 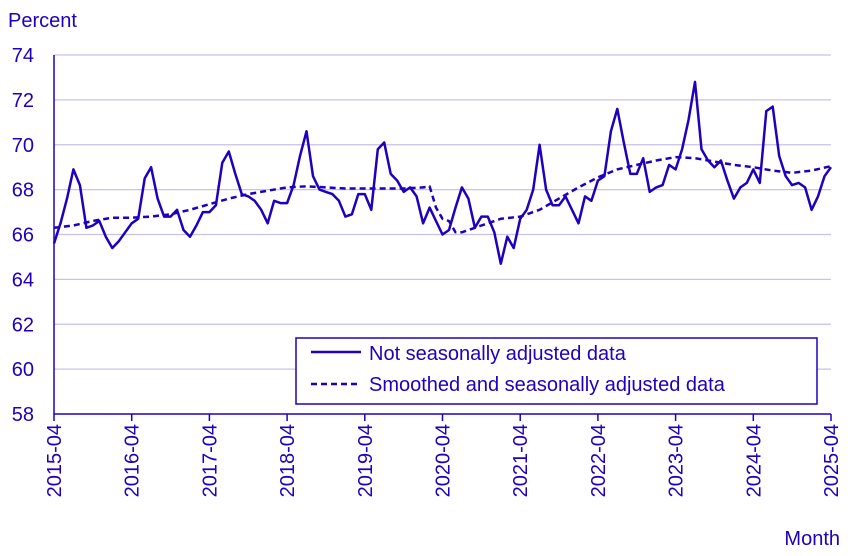 I want to click on y-tick-label: 66, so click(x=23, y=236).